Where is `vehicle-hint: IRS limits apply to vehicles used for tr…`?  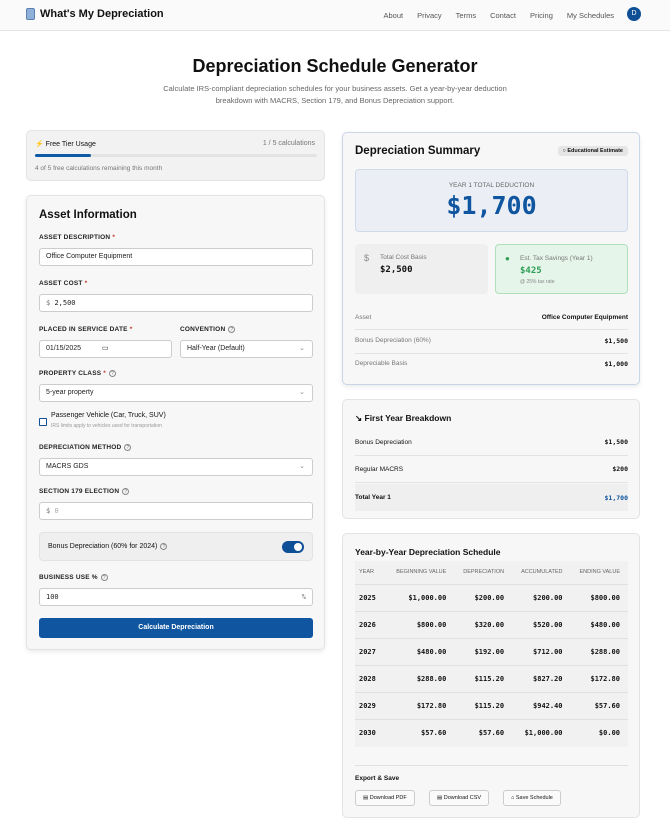 vehicle-hint: IRS limits apply to vehicles used for tr… is located at coordinates (106, 426).